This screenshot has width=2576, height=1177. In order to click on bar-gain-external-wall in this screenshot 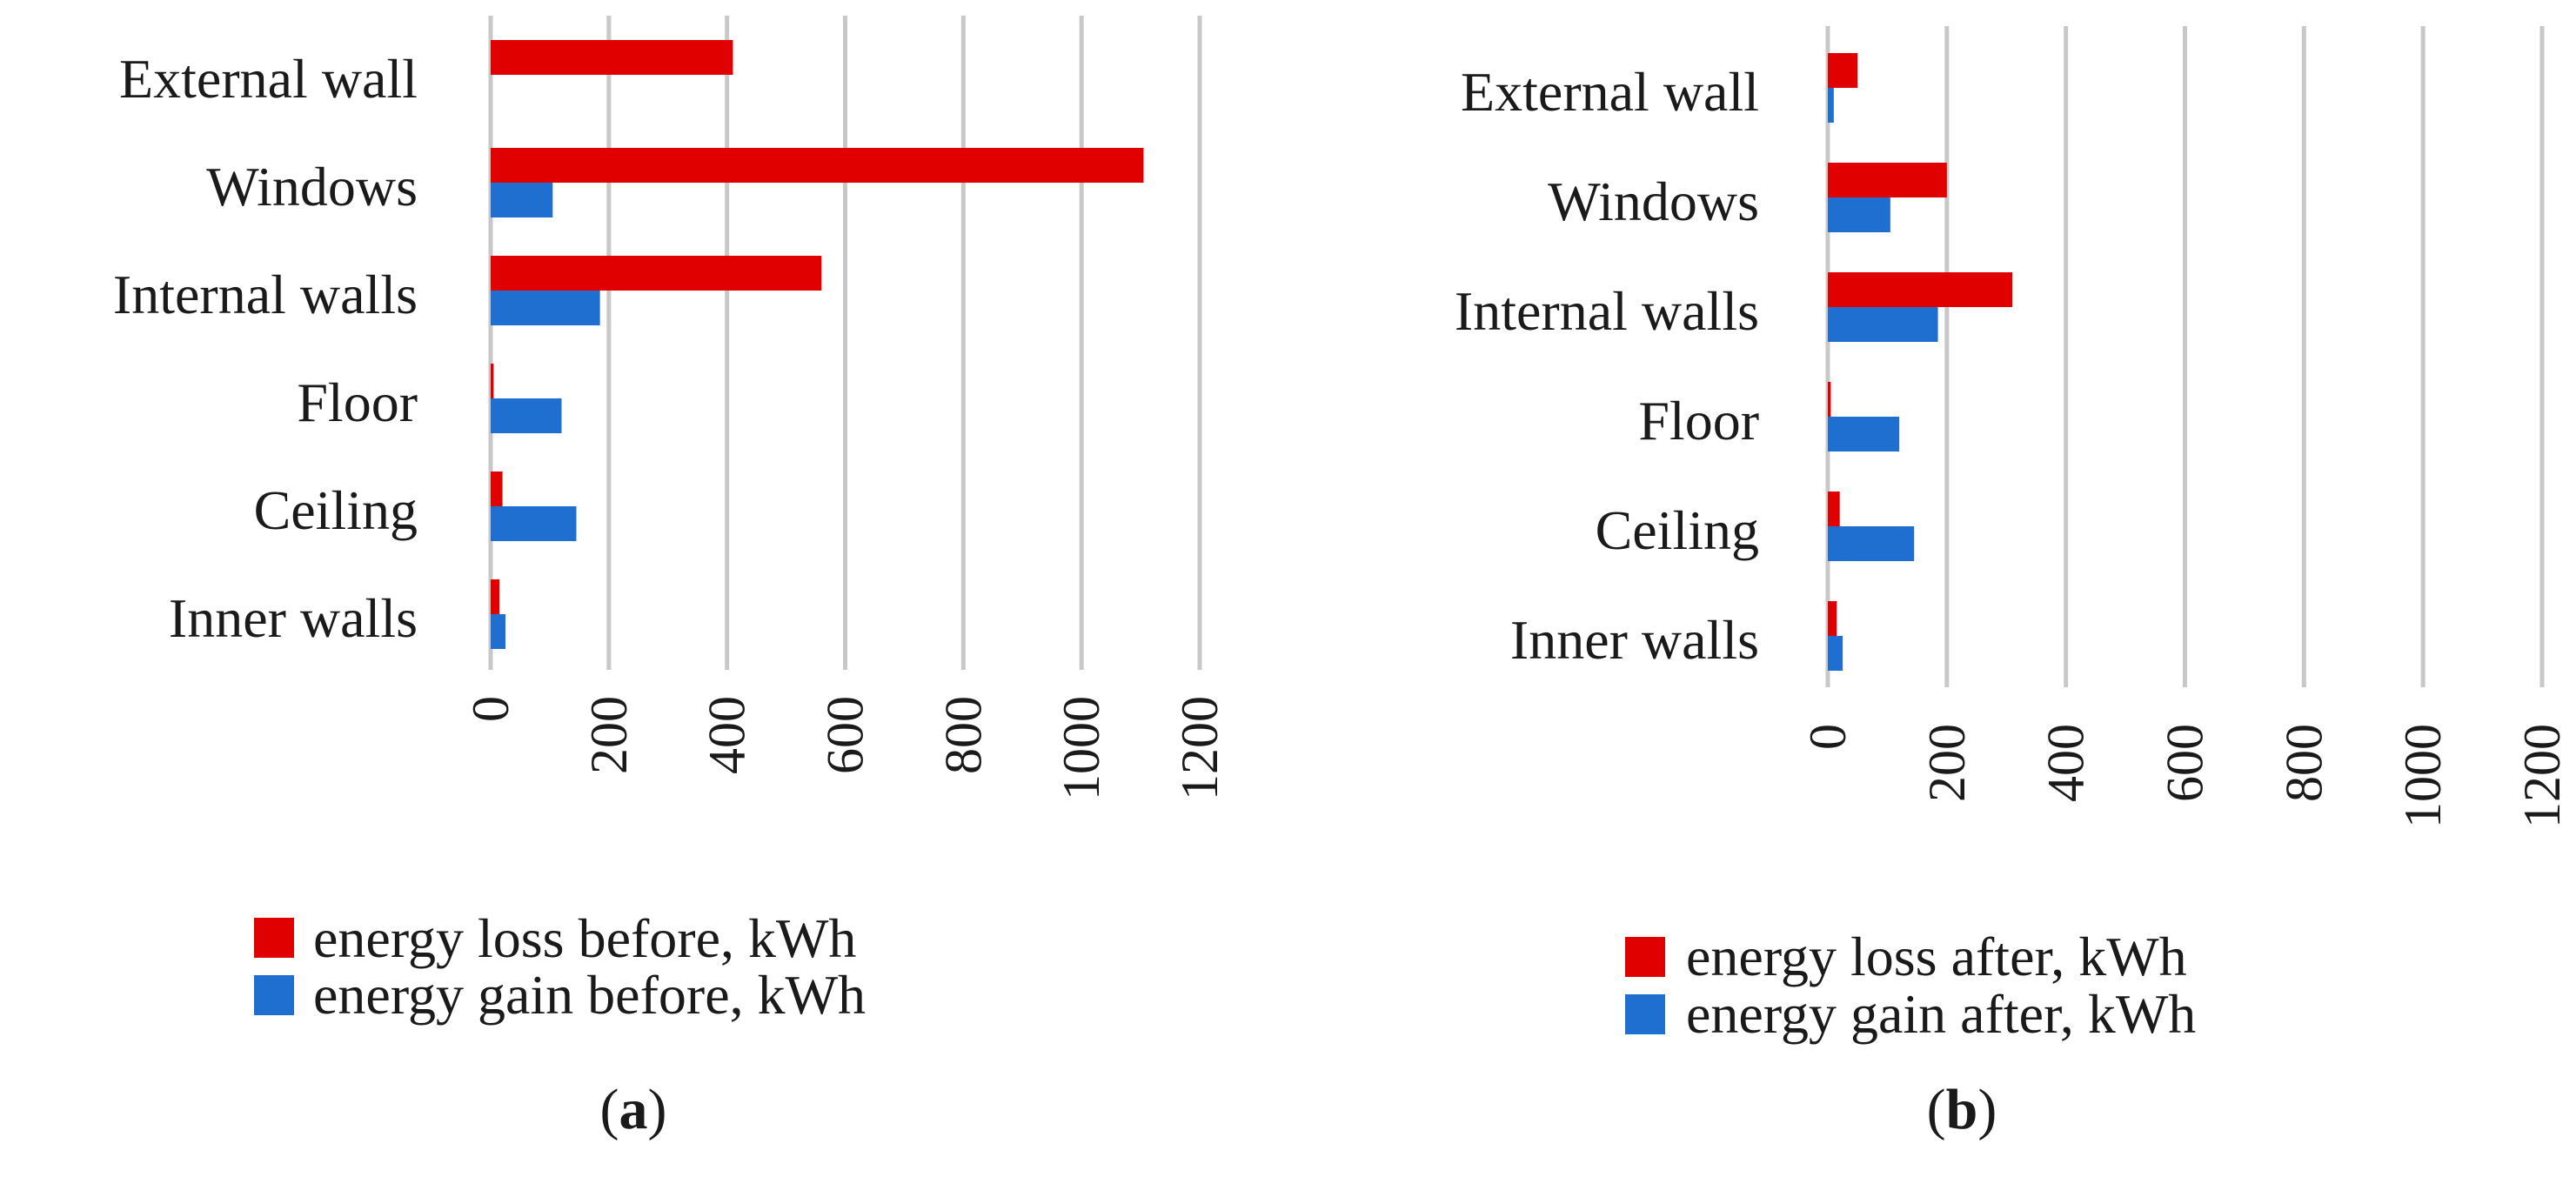, I will do `click(1831, 105)`.